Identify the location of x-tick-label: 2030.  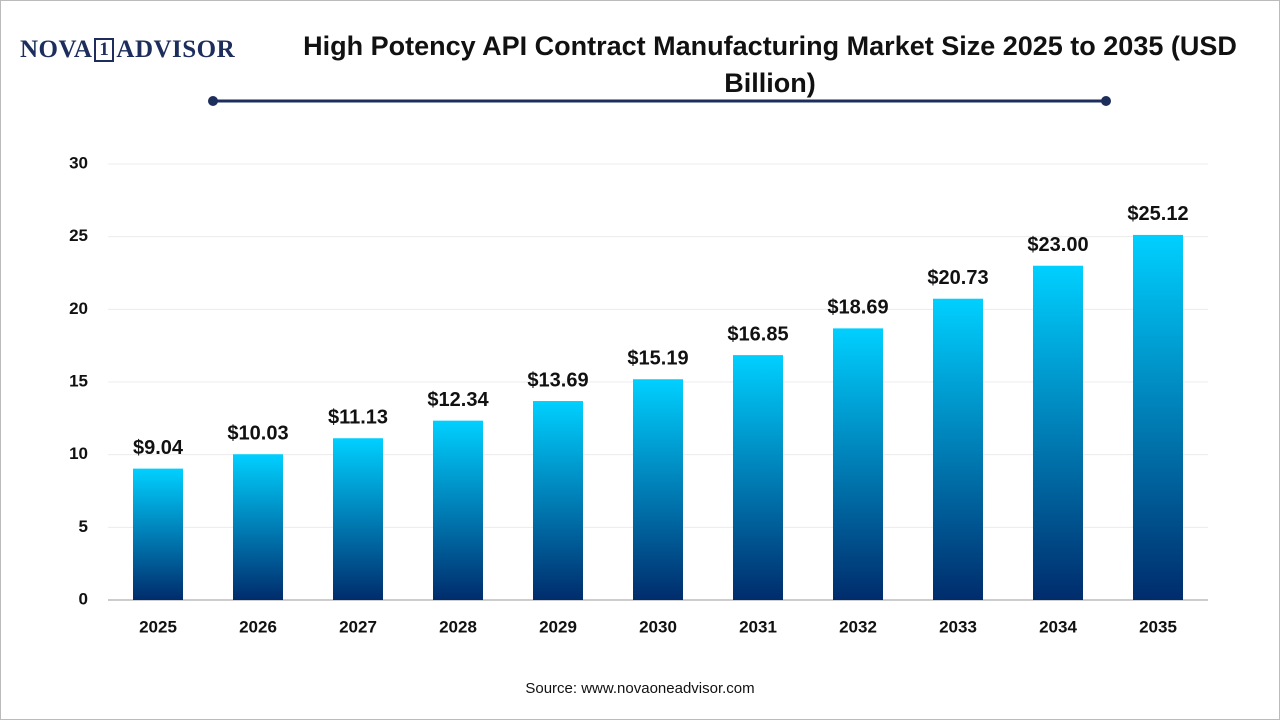
(658, 626).